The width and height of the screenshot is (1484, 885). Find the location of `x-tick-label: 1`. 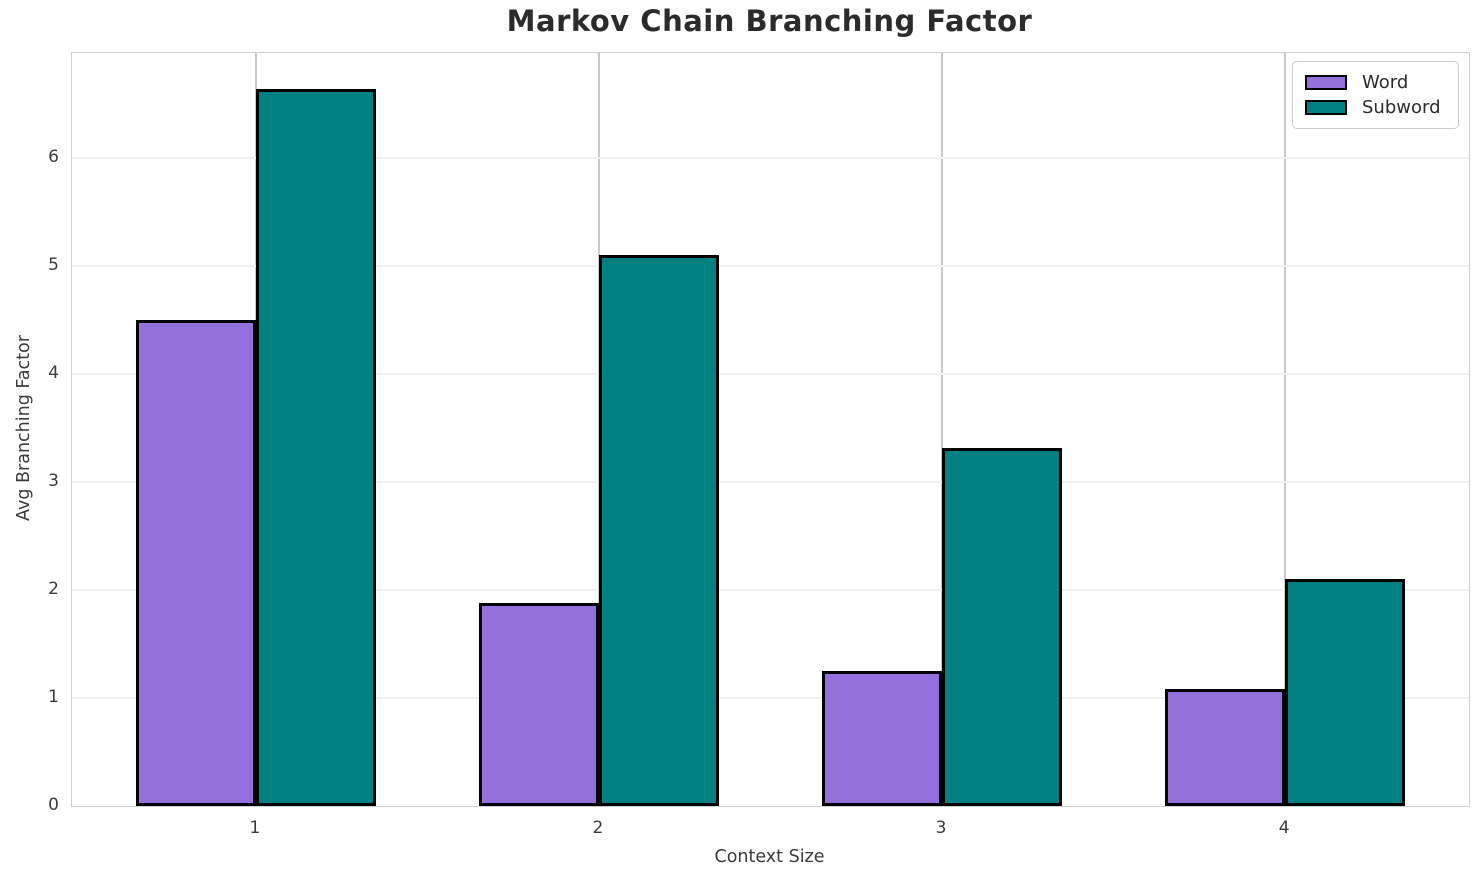

x-tick-label: 1 is located at coordinates (255, 828).